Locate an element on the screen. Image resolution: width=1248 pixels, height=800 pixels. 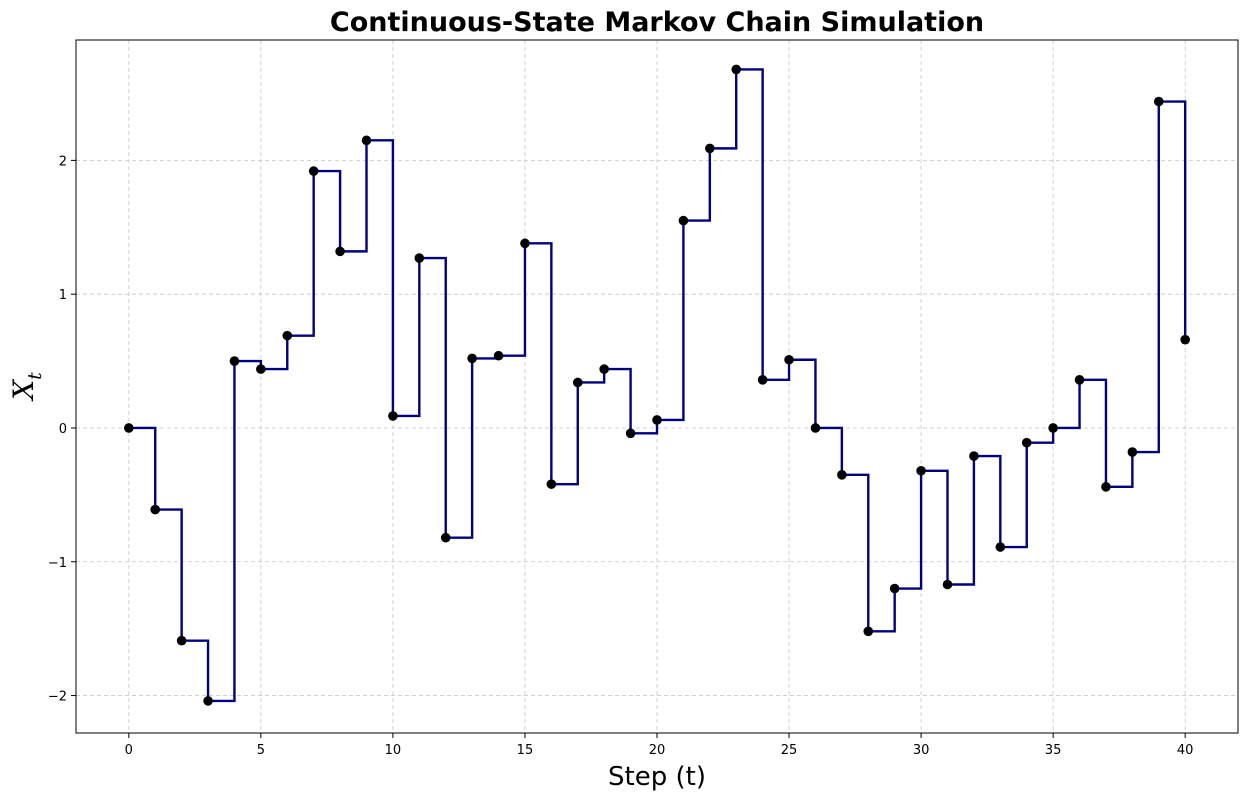
x-tick-label: 10 is located at coordinates (393, 750).